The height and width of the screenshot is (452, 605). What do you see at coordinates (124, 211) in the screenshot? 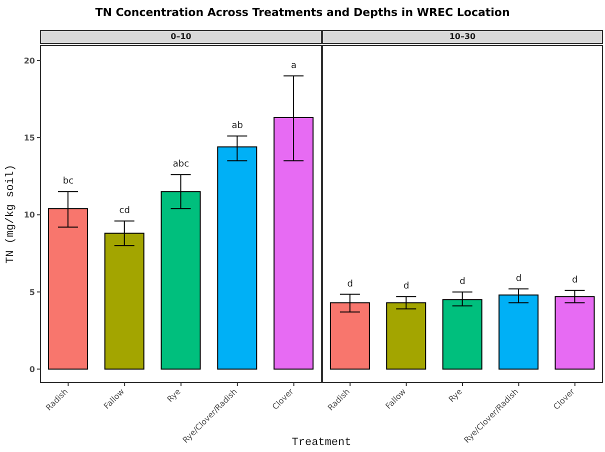
I see `annotation: cd` at bounding box center [124, 211].